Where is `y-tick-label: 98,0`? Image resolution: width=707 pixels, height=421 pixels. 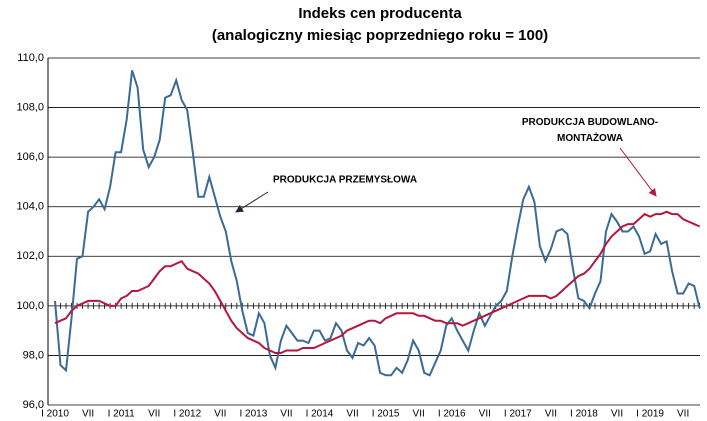 y-tick-label: 98,0 is located at coordinates (33, 355).